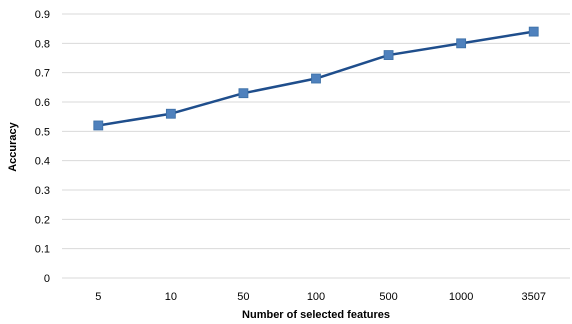 The image size is (572, 324). I want to click on x-tick-label: 100, so click(316, 297).